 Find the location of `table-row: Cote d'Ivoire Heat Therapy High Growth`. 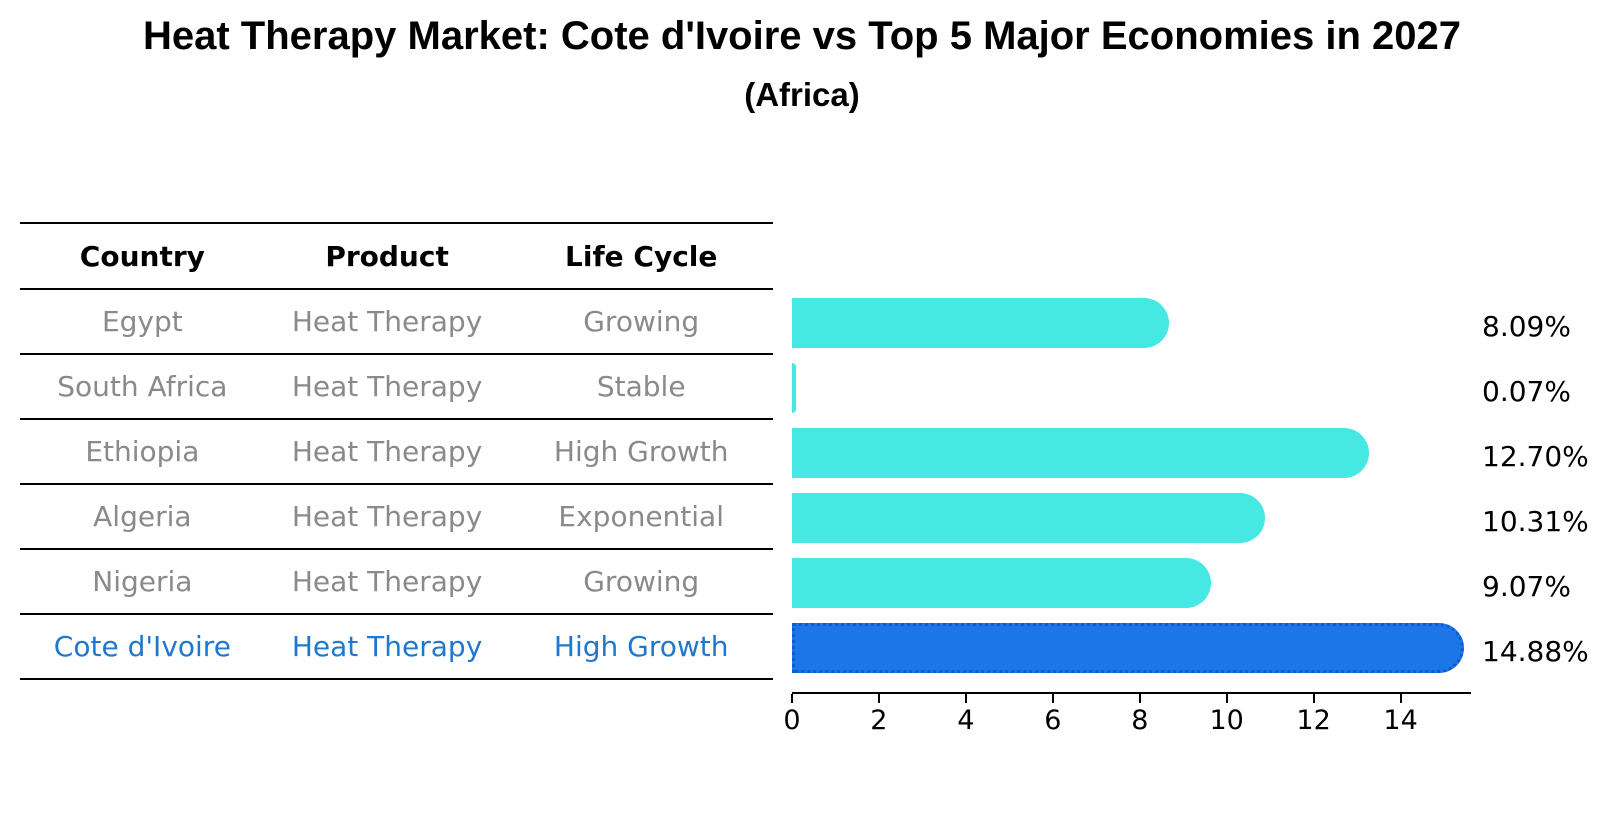

table-row: Cote d'Ivoire Heat Therapy High Growth is located at coordinates (396, 647).